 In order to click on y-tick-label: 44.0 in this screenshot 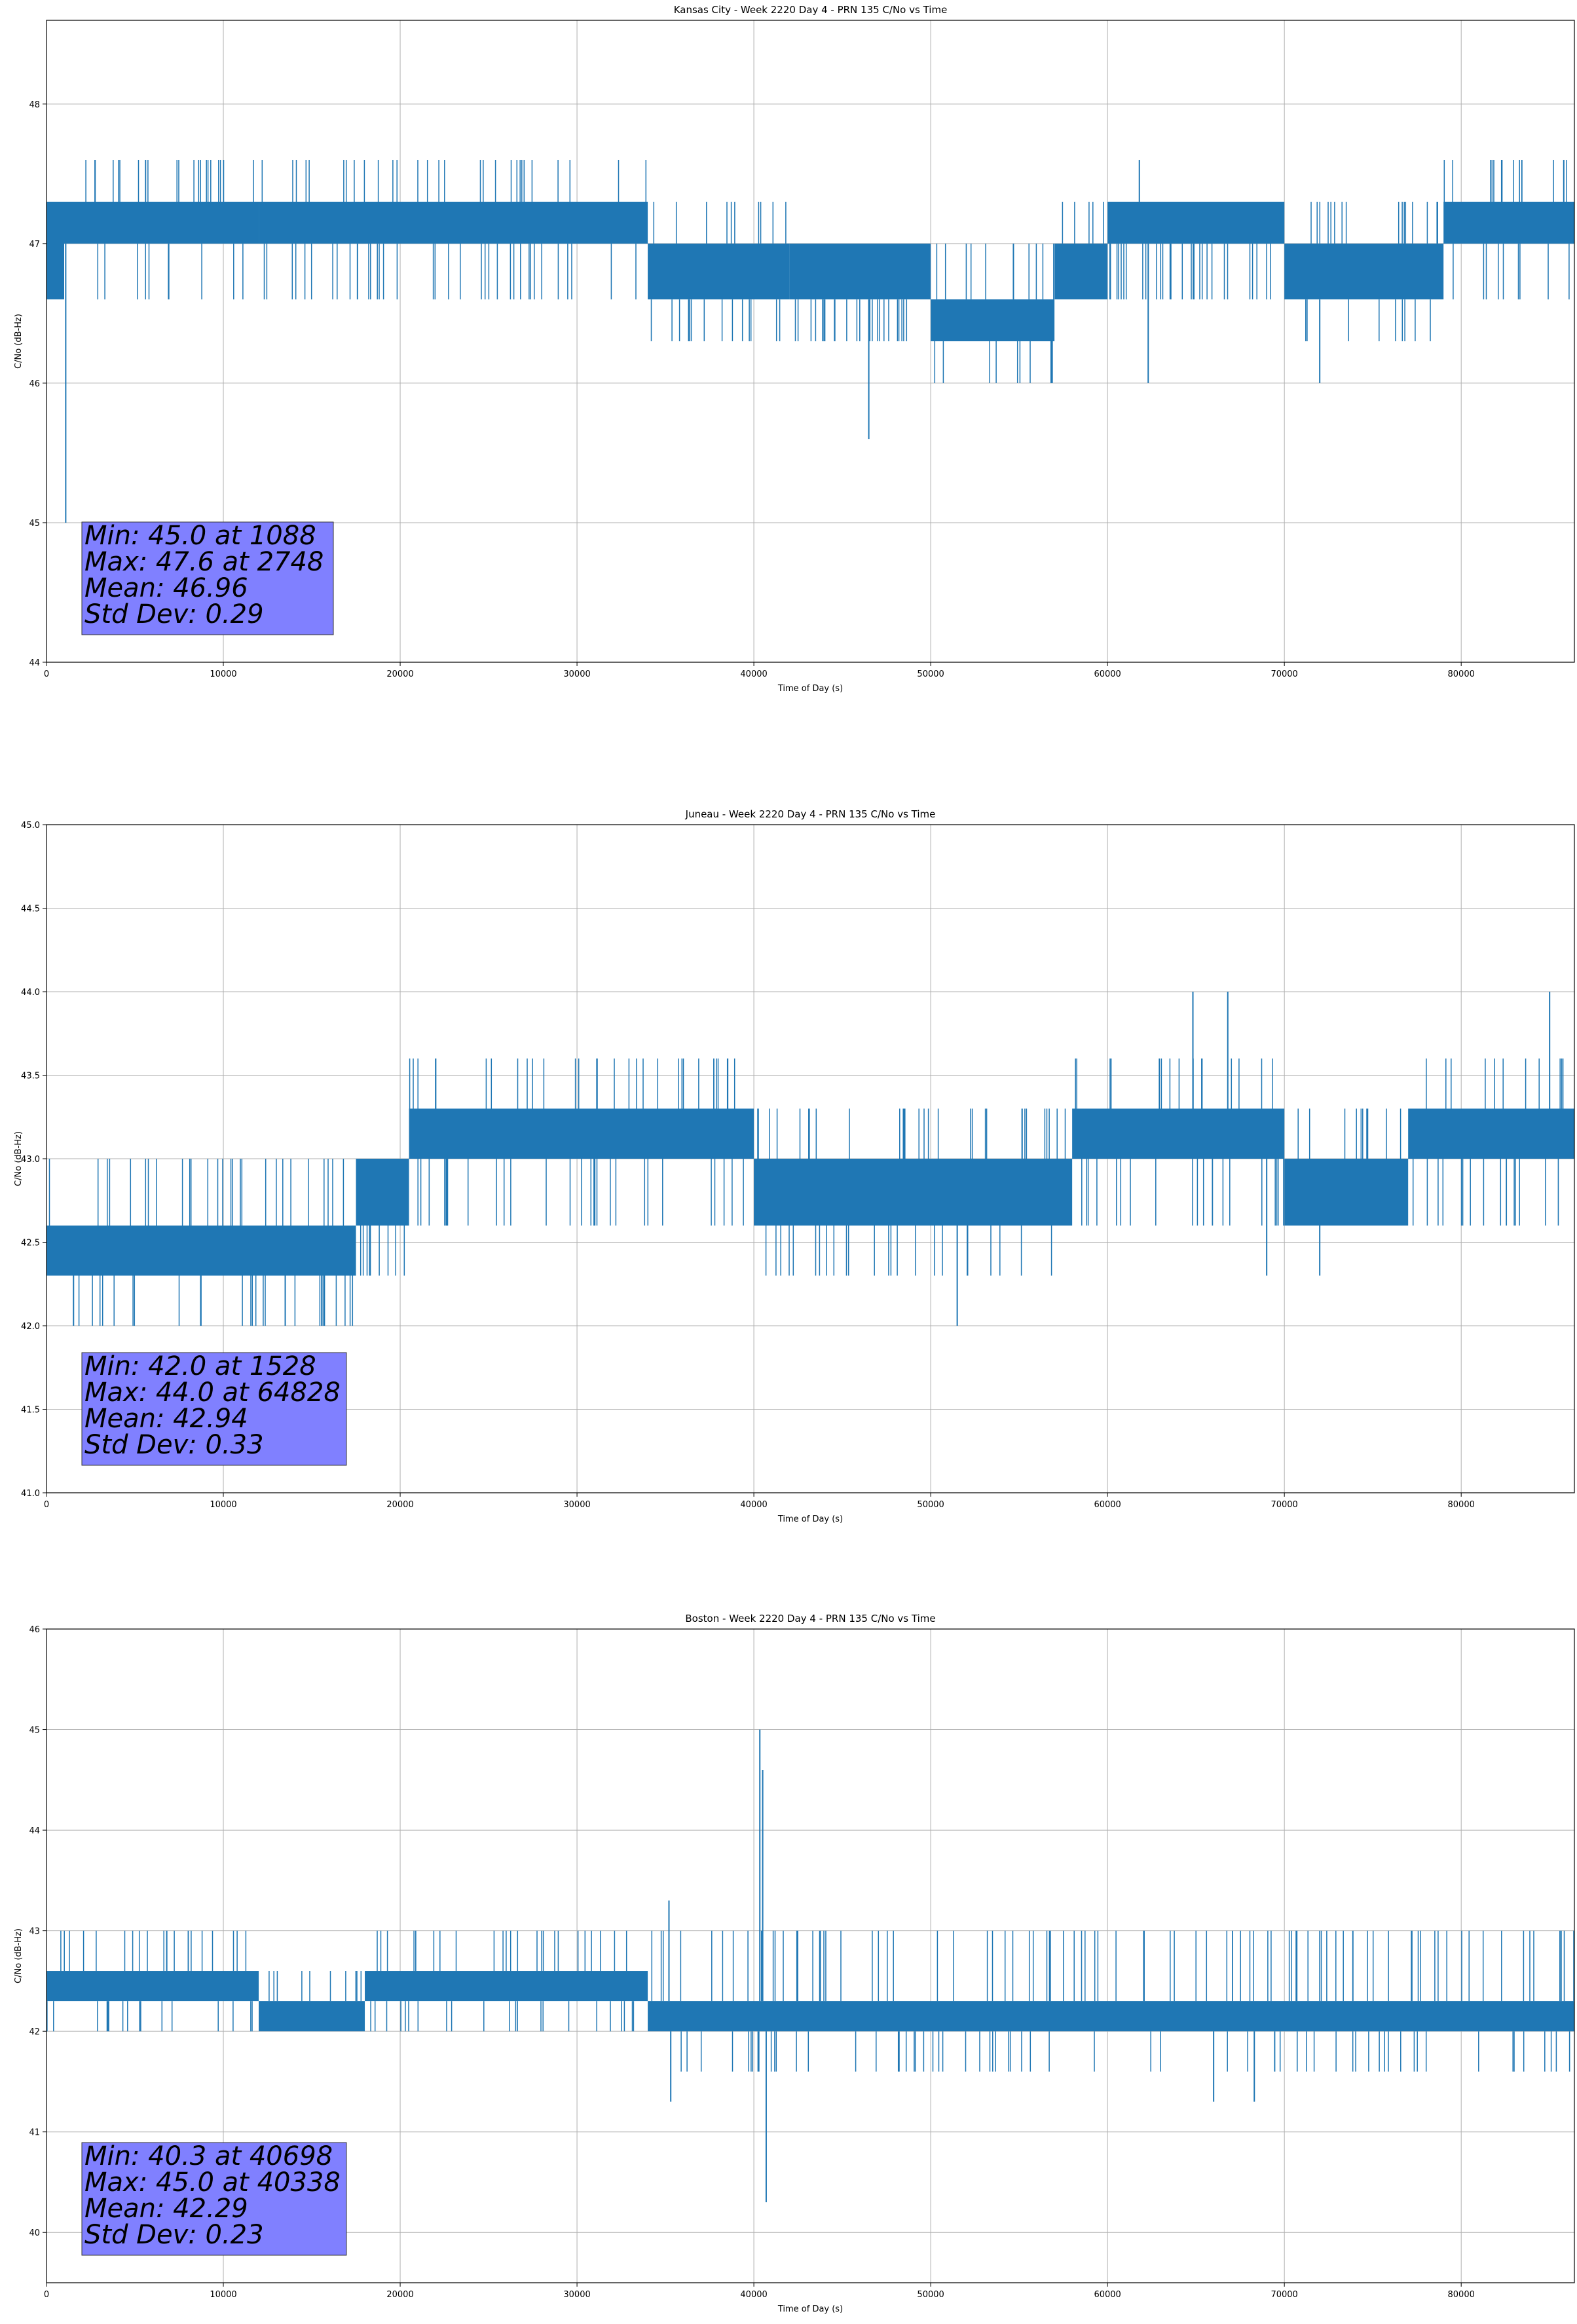, I will do `click(30, 993)`.